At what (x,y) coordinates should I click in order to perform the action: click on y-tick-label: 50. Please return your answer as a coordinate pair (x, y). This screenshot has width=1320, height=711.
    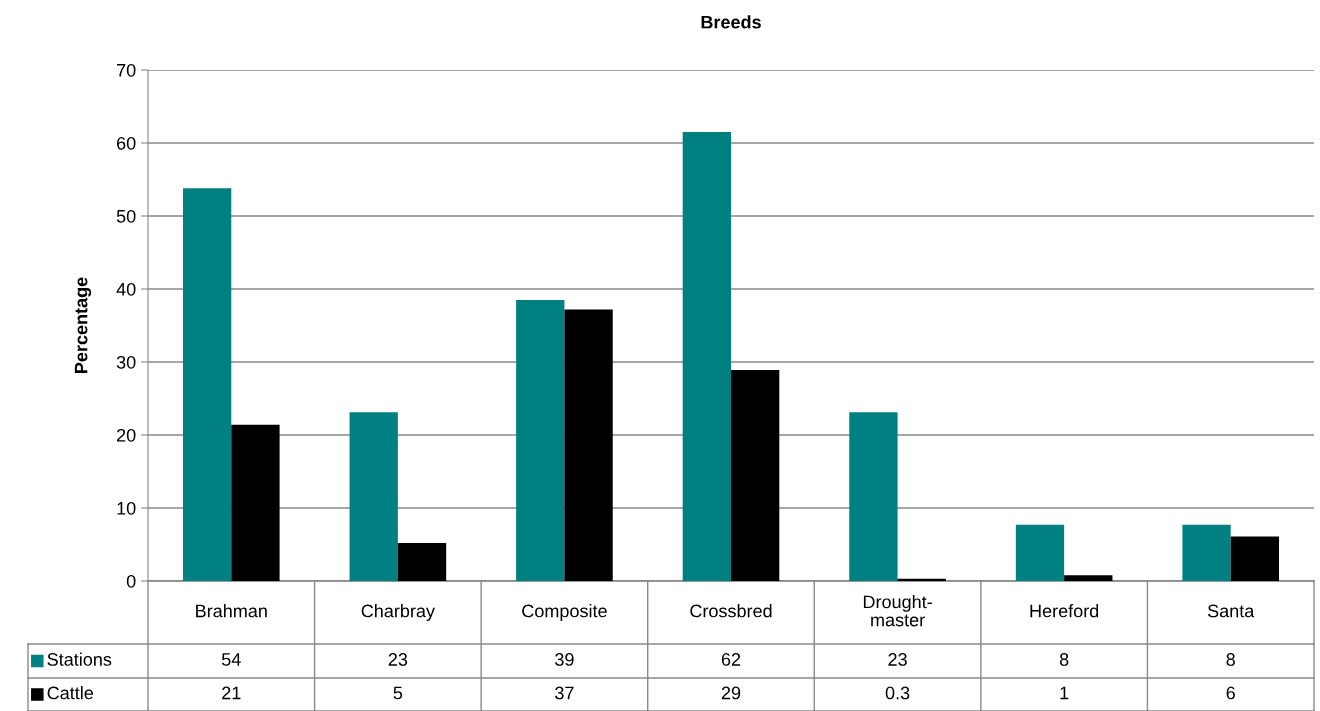
    Looking at the image, I should click on (126, 216).